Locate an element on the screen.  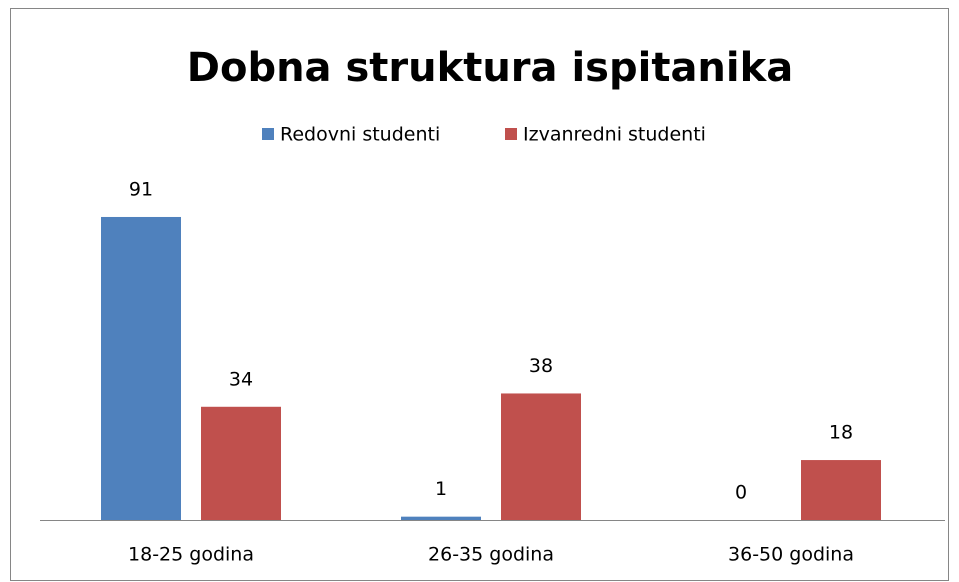
x-tick-label: 18-25 godina is located at coordinates (191, 555).